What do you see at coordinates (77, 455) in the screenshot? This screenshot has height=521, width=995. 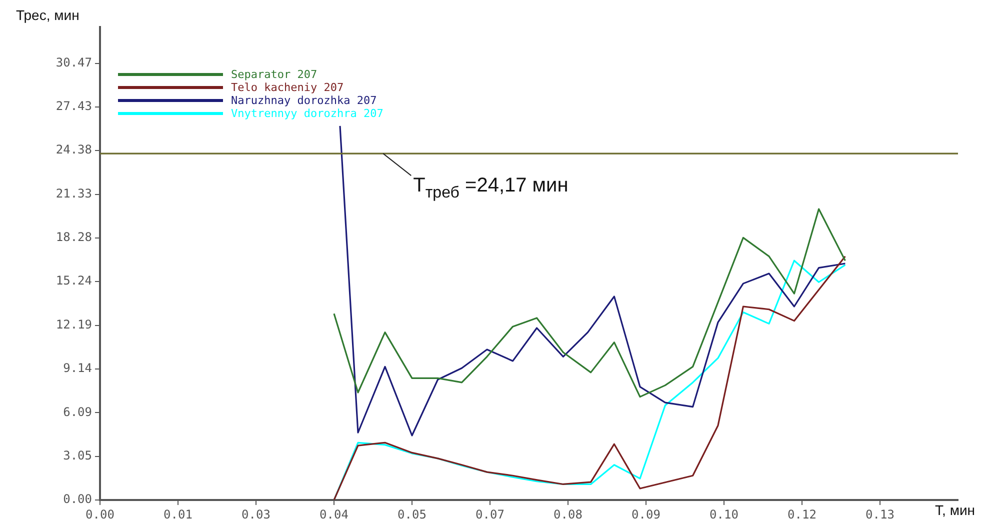 I see `y-tick-label: 3.05` at bounding box center [77, 455].